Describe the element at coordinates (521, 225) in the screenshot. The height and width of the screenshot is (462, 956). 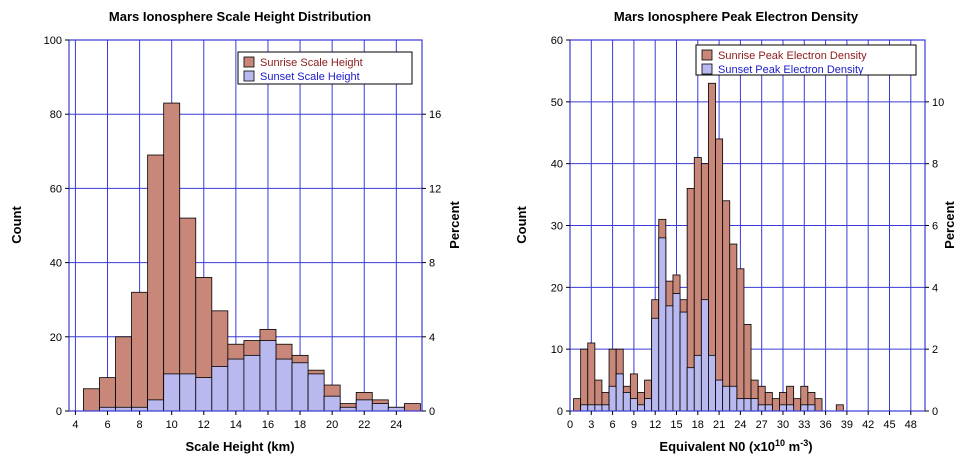
I see `y-axis-title: Count` at that location.